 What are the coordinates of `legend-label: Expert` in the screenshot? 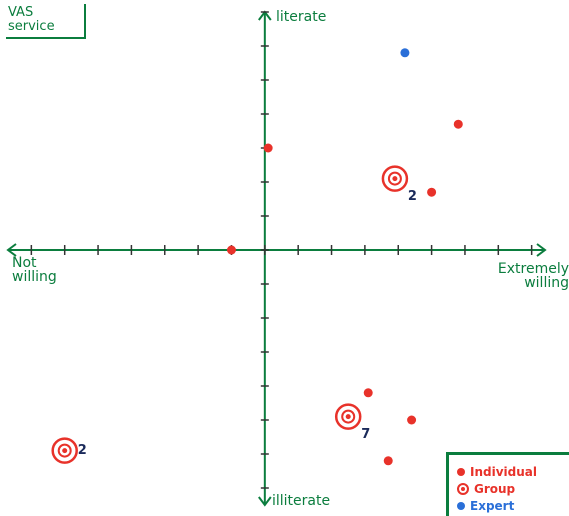 It's located at (492, 506).